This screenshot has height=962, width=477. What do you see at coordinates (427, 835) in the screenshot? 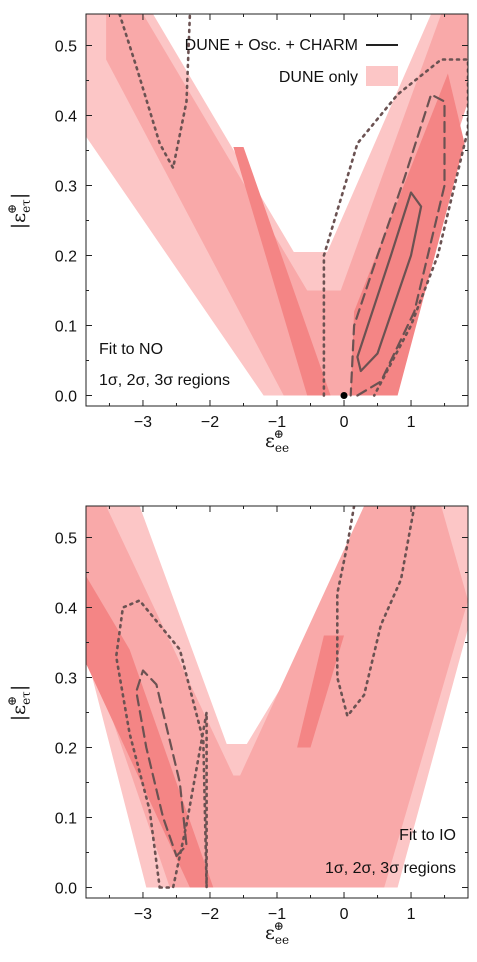
I see `annotation-fit: Fit to IO` at bounding box center [427, 835].